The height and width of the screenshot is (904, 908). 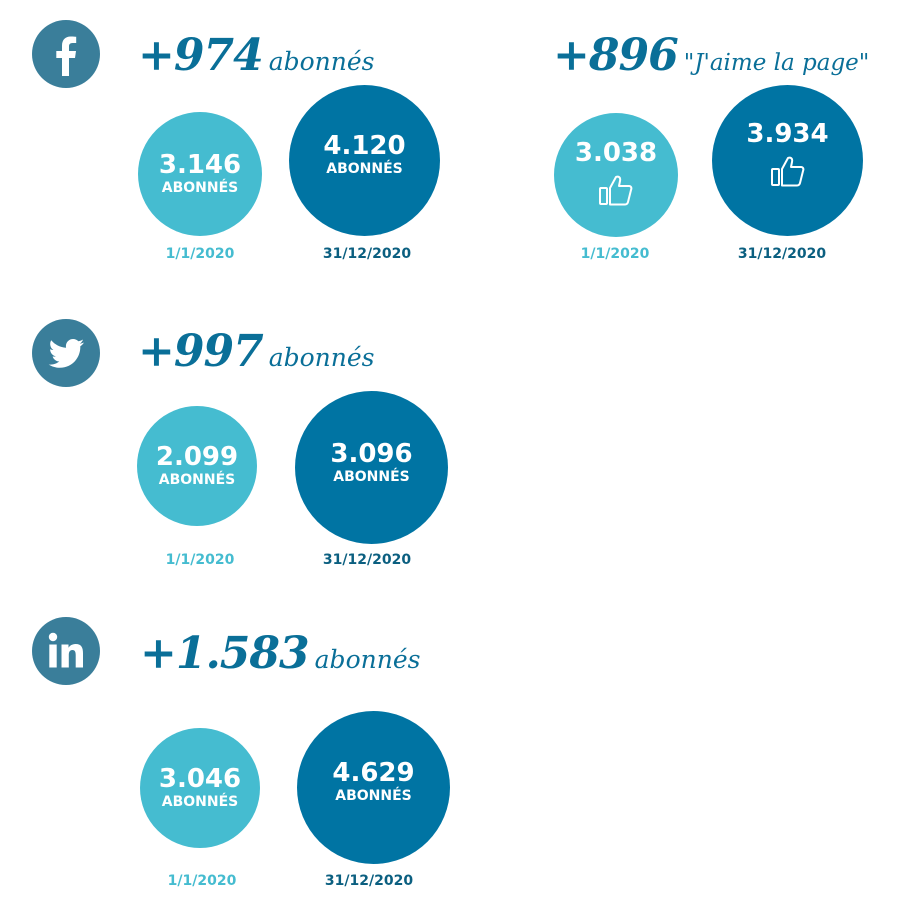 What do you see at coordinates (225, 653) in the screenshot?
I see `headline-value: +1.583` at bounding box center [225, 653].